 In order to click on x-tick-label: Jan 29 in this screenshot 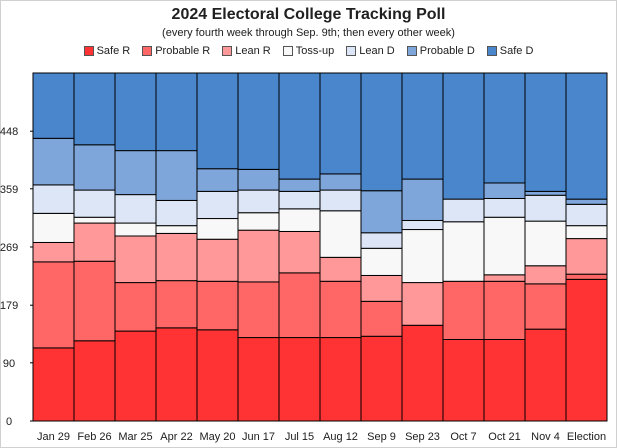, I will do `click(53, 437)`.